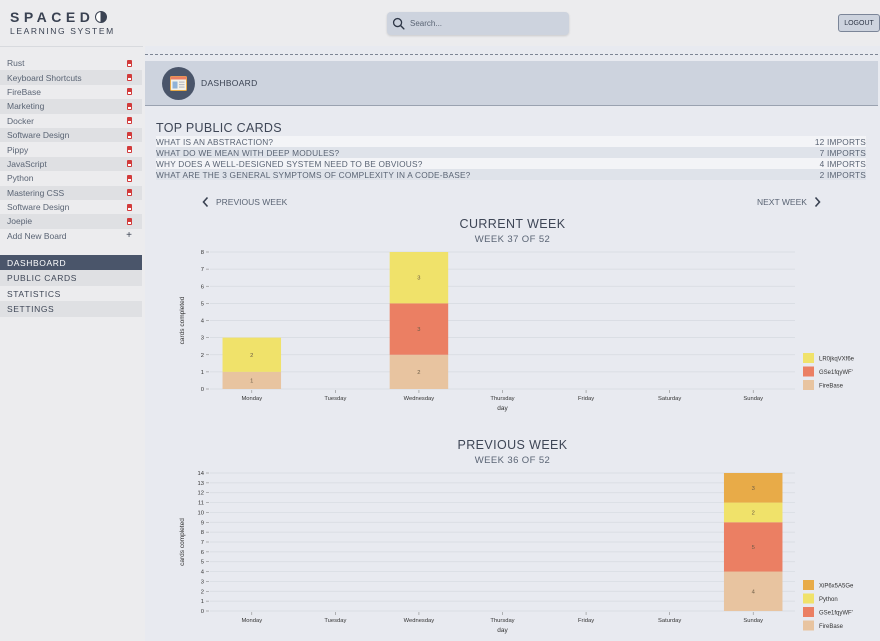 The image size is (880, 641). I want to click on public-card-imports: 4 IMPORTS, so click(842, 163).